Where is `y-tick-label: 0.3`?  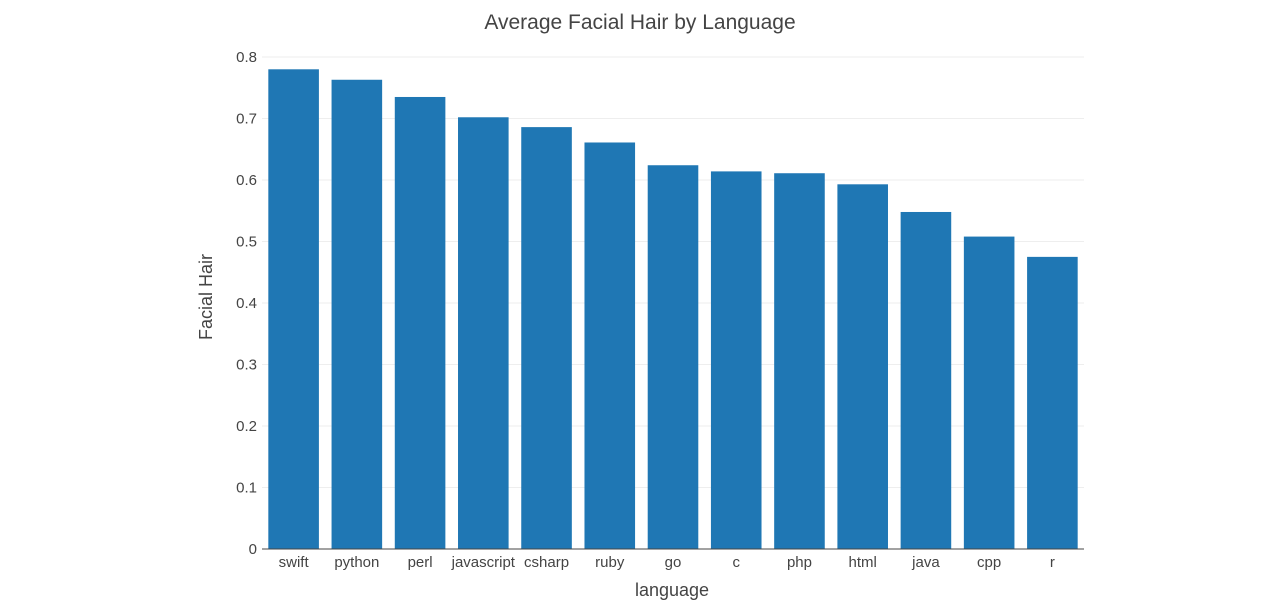
y-tick-label: 0.3 is located at coordinates (246, 365).